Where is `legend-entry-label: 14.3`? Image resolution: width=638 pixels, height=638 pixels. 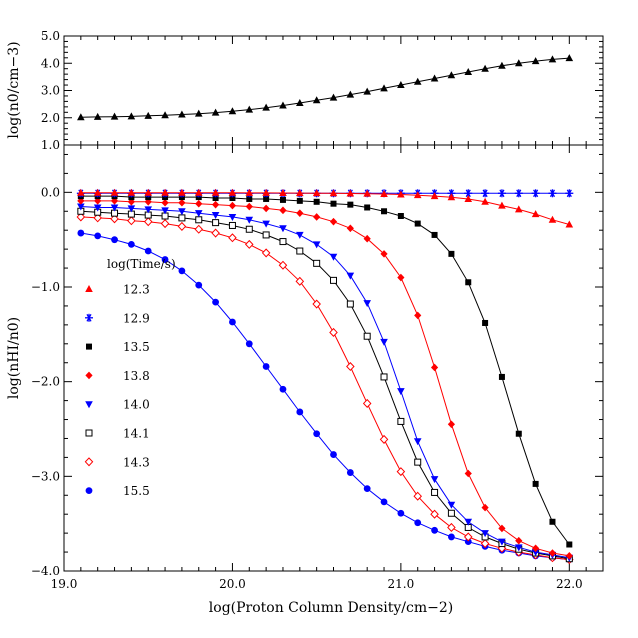 legend-entry-label: 14.3 is located at coordinates (136, 462).